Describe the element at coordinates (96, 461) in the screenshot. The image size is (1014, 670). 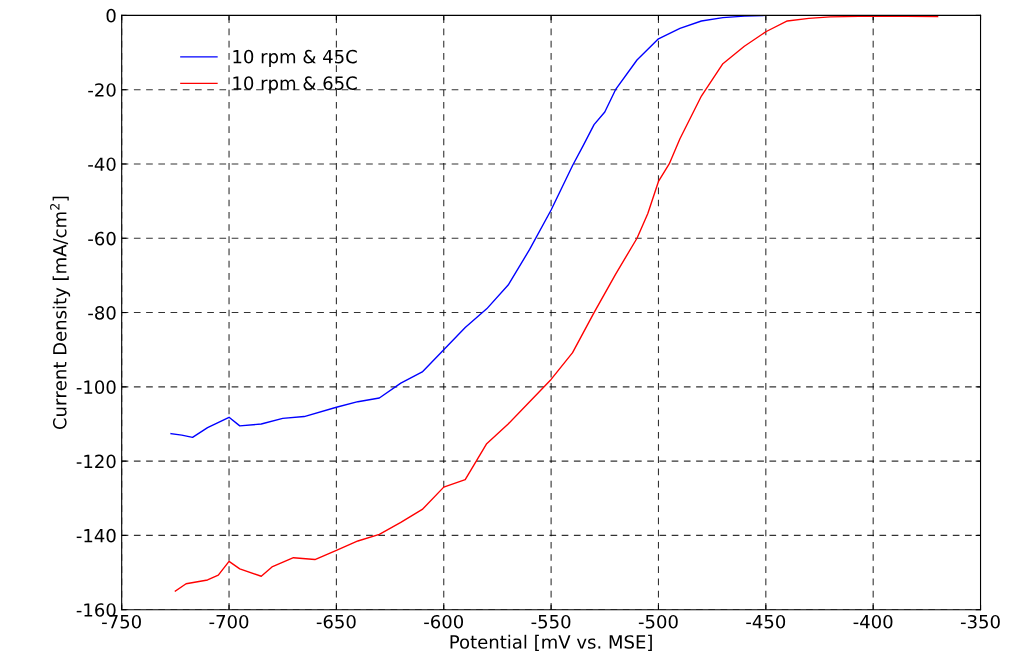
I see `y-tick-label: -120` at that location.